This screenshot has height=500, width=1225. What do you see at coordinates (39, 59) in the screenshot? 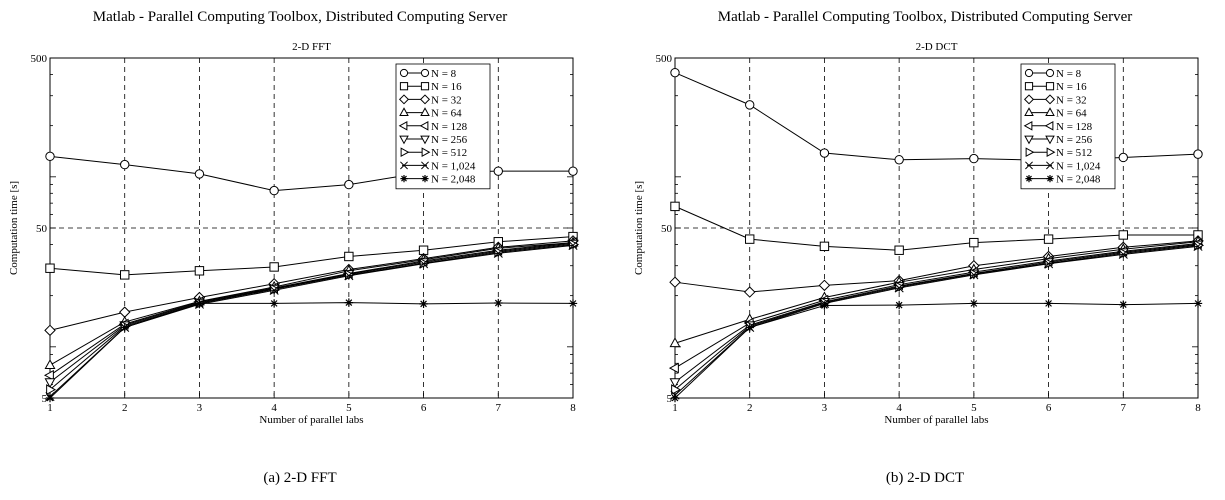
I see `y-tick-label: 500` at bounding box center [39, 59].